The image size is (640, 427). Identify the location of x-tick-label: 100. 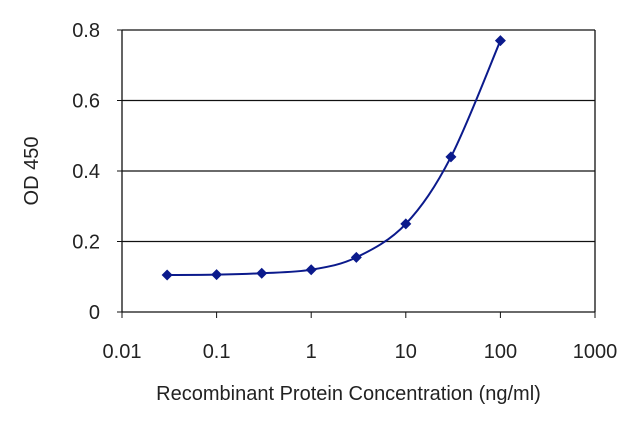
(500, 352).